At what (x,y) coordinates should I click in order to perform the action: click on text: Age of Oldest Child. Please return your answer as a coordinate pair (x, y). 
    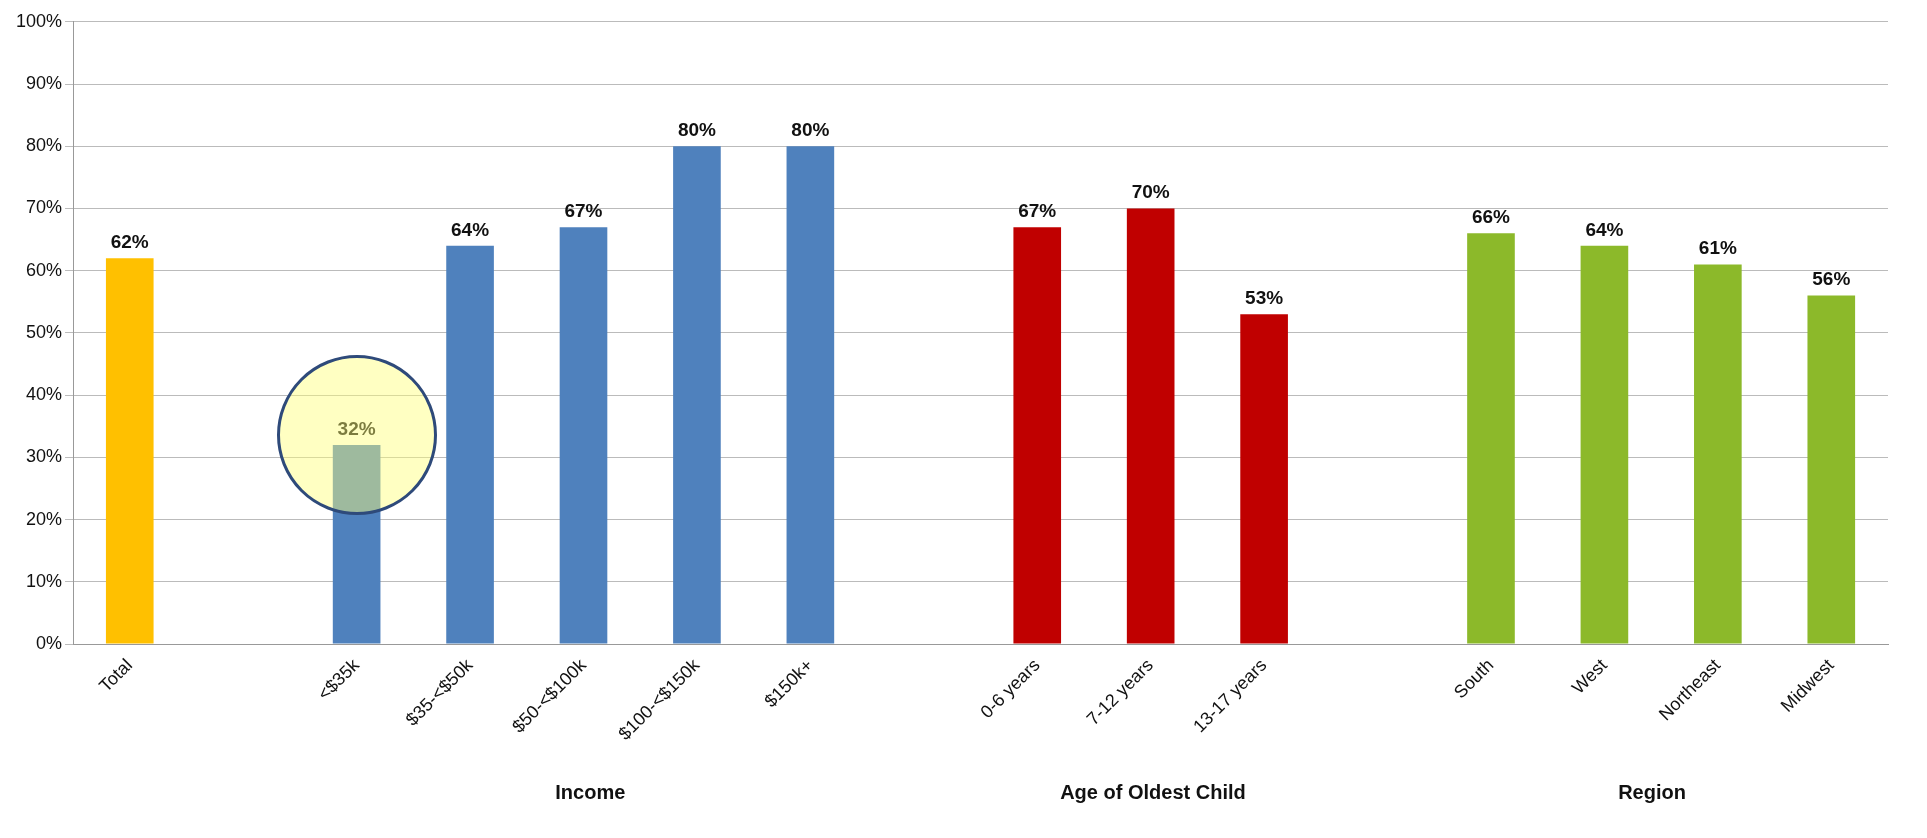
    Looking at the image, I should click on (1153, 791).